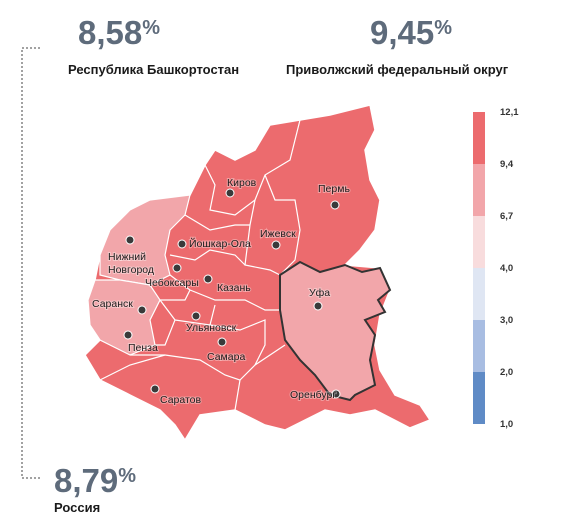  What do you see at coordinates (242, 183) in the screenshot?
I see `city-label: Киров` at bounding box center [242, 183].